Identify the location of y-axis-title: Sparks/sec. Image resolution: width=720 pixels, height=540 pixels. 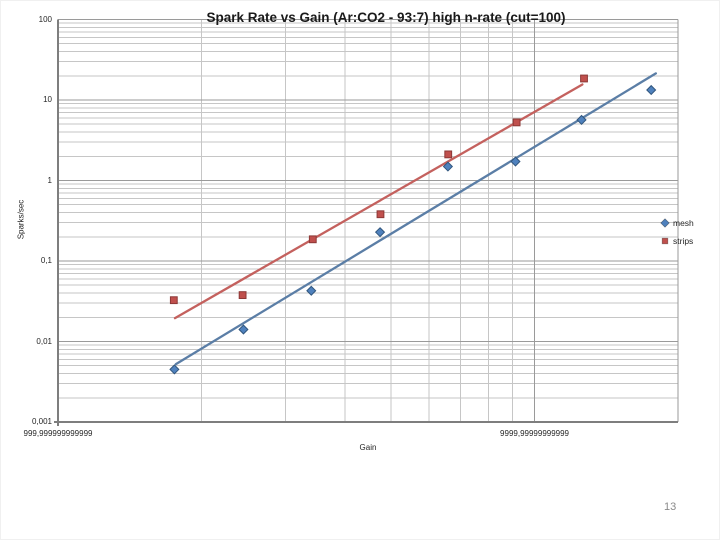
(21, 219).